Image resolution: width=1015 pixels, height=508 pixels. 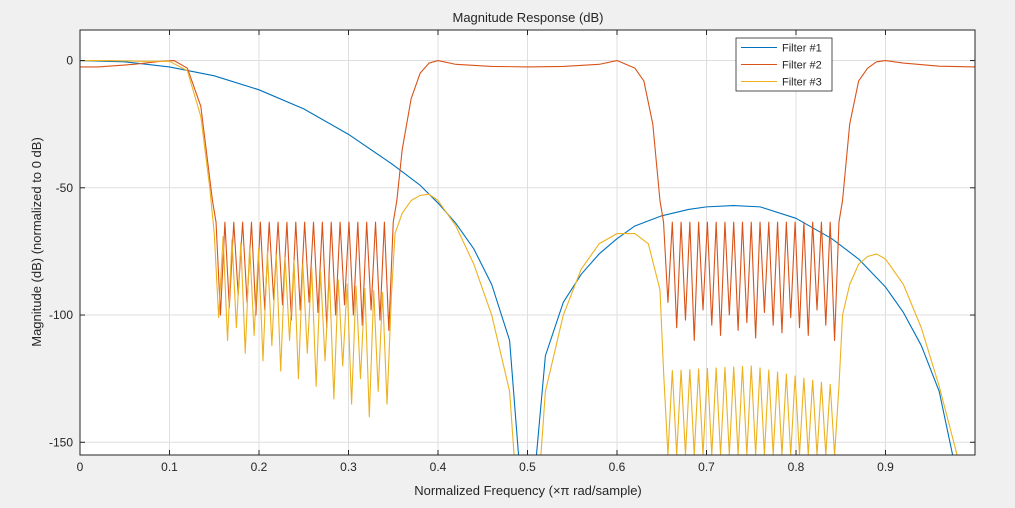 What do you see at coordinates (61, 442) in the screenshot?
I see `y-tick-label: -150` at bounding box center [61, 442].